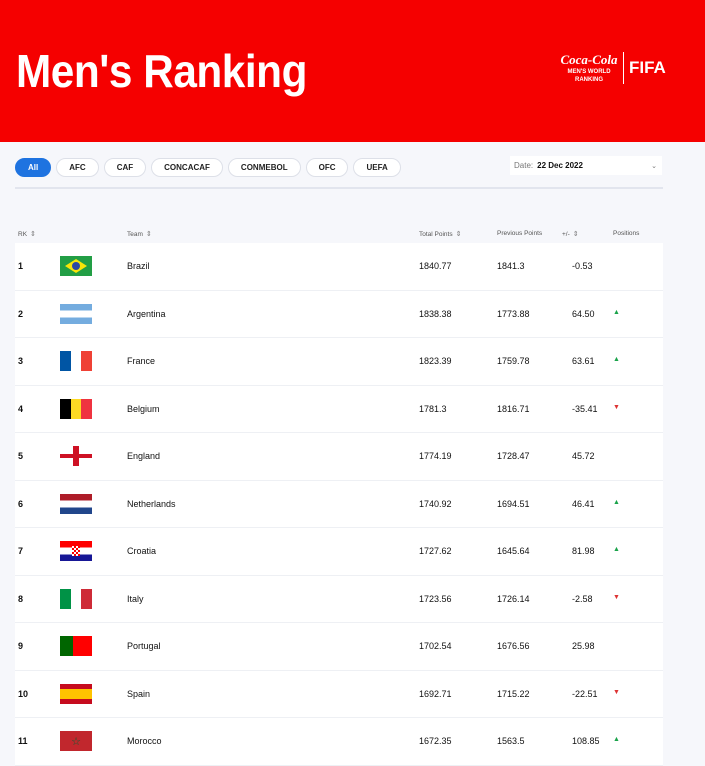 The width and height of the screenshot is (705, 766). What do you see at coordinates (187, 167) in the screenshot?
I see `filter-concacaf: CONCACAF` at bounding box center [187, 167].